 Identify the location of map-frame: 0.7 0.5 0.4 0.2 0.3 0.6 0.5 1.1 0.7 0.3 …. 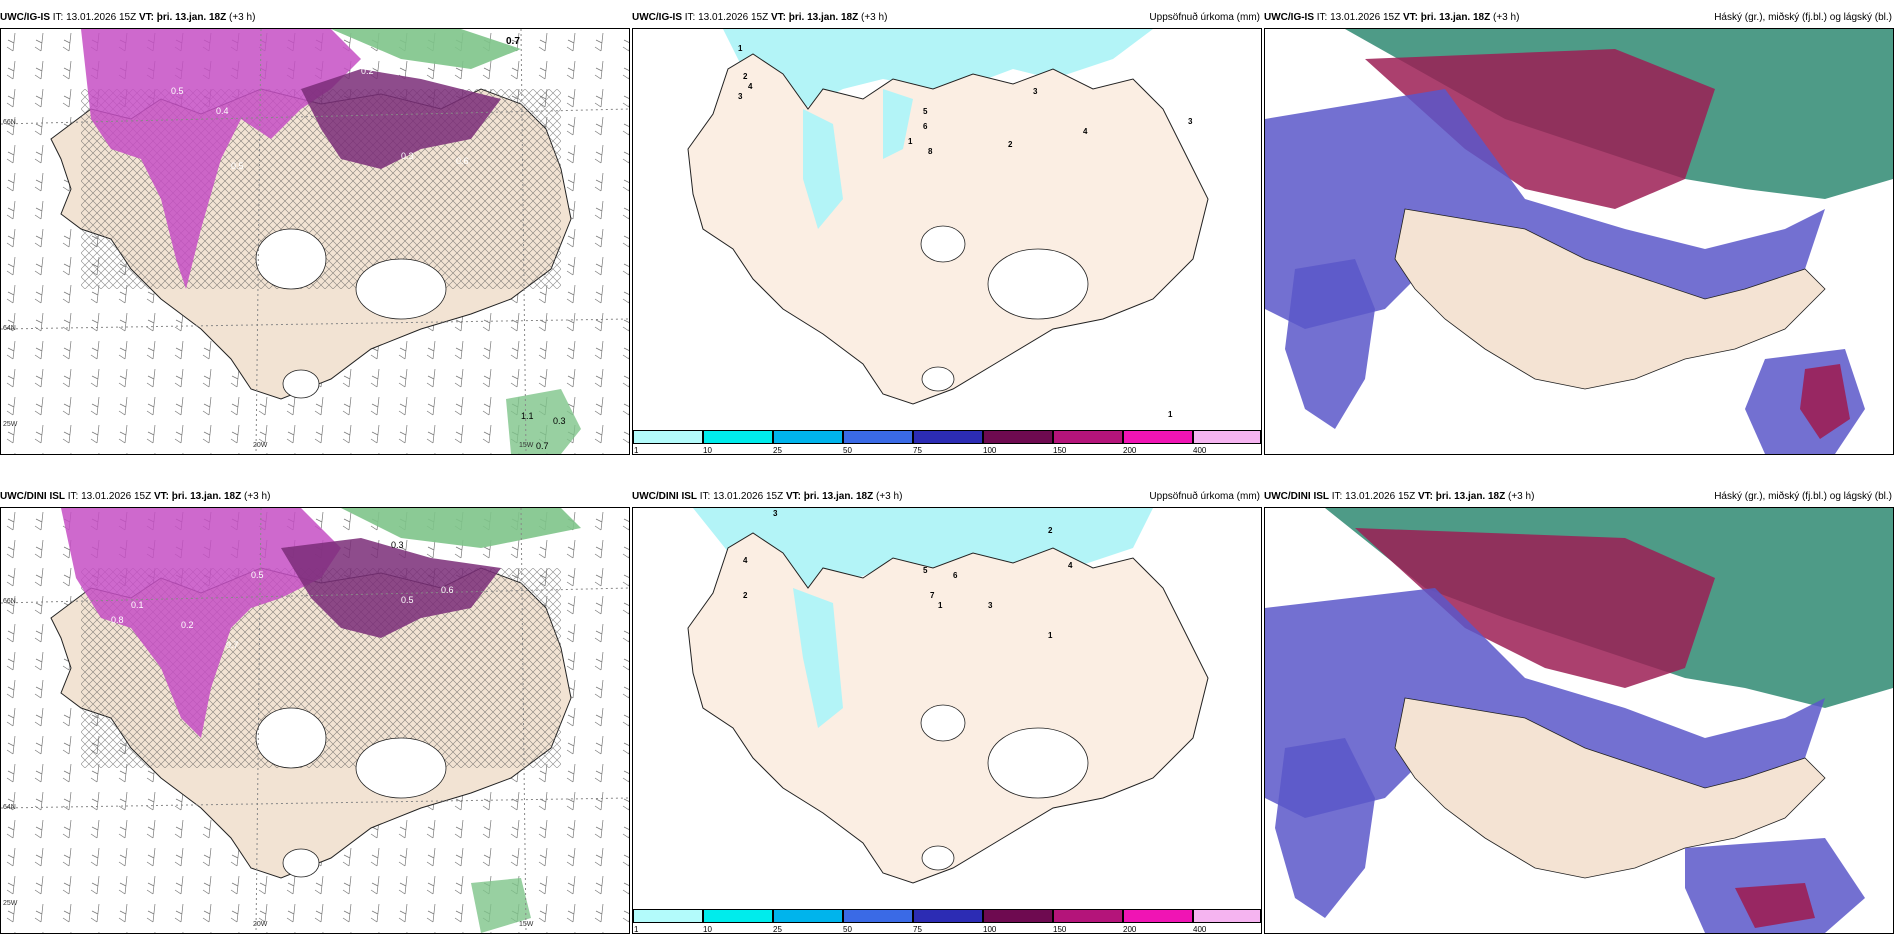
(315, 241).